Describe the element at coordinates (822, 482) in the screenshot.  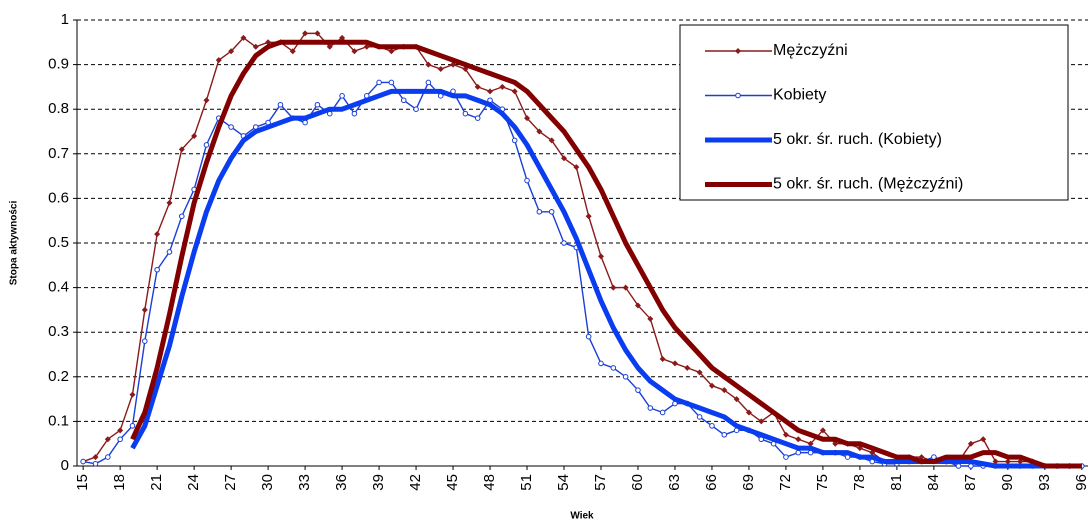
I see `x-tick-label: 75` at that location.